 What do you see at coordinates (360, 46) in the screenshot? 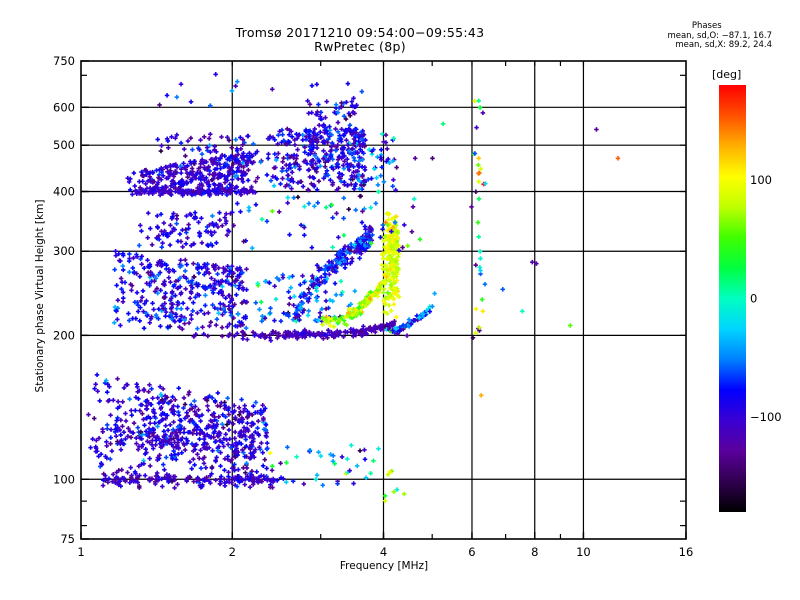
I see `title-secondary: RwPretec (8p)` at bounding box center [360, 46].